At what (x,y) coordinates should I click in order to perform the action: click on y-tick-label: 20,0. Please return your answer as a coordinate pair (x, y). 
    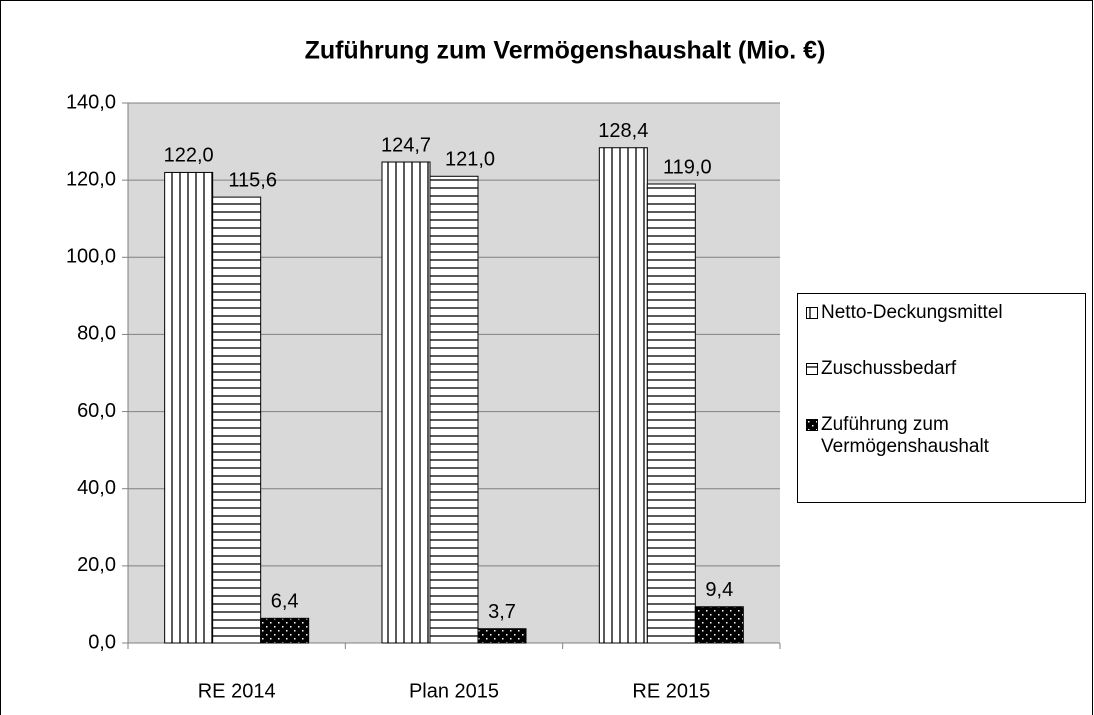
    Looking at the image, I should click on (96, 565).